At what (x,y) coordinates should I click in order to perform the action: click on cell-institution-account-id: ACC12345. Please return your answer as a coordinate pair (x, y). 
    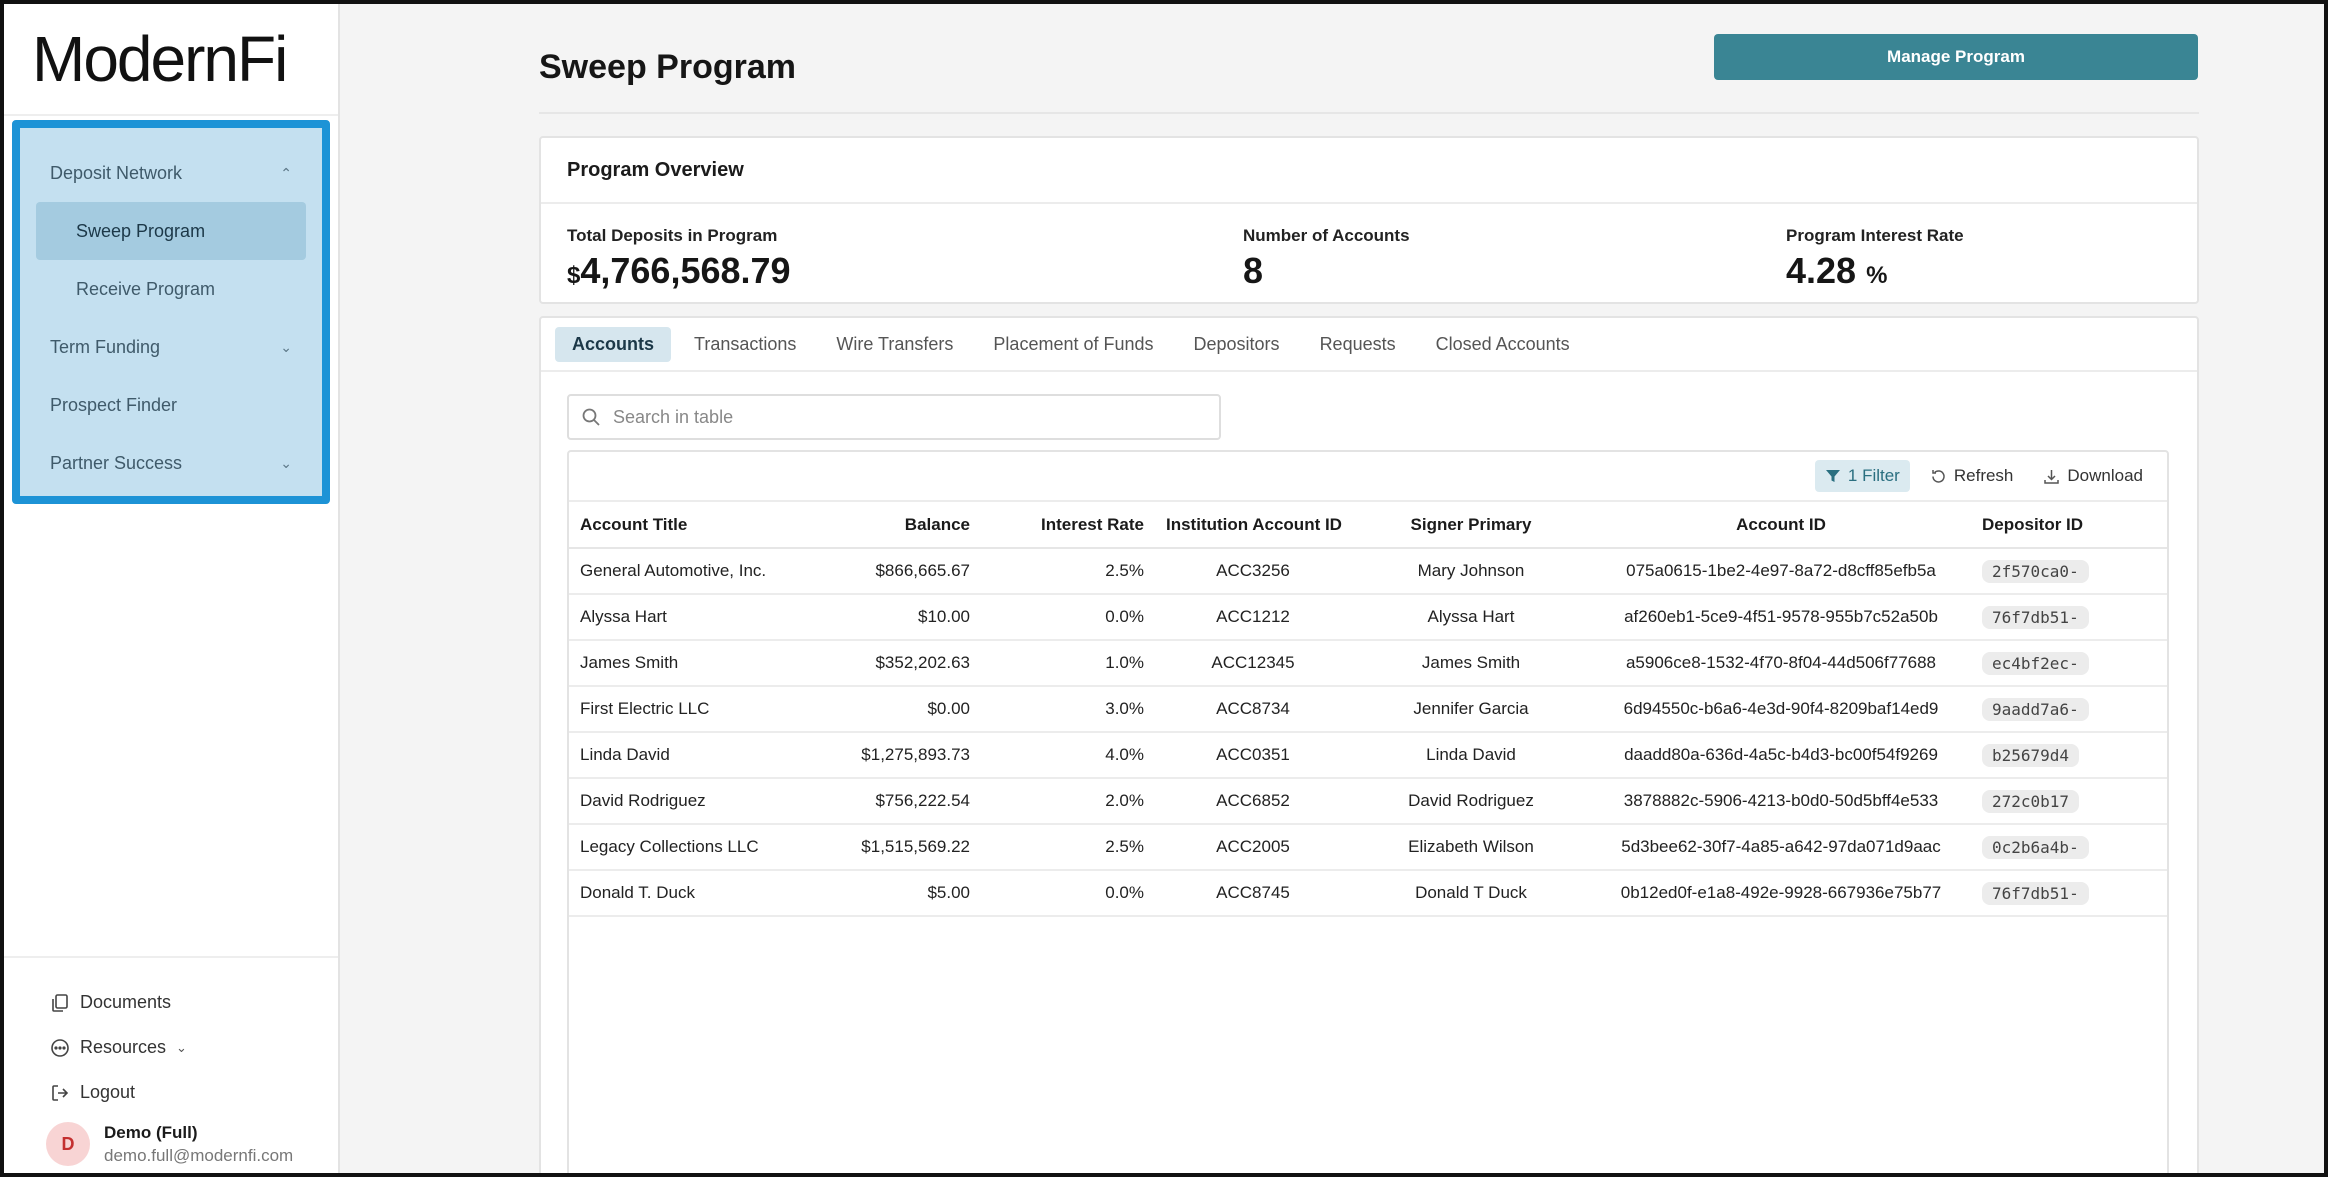
    Looking at the image, I should click on (1253, 663).